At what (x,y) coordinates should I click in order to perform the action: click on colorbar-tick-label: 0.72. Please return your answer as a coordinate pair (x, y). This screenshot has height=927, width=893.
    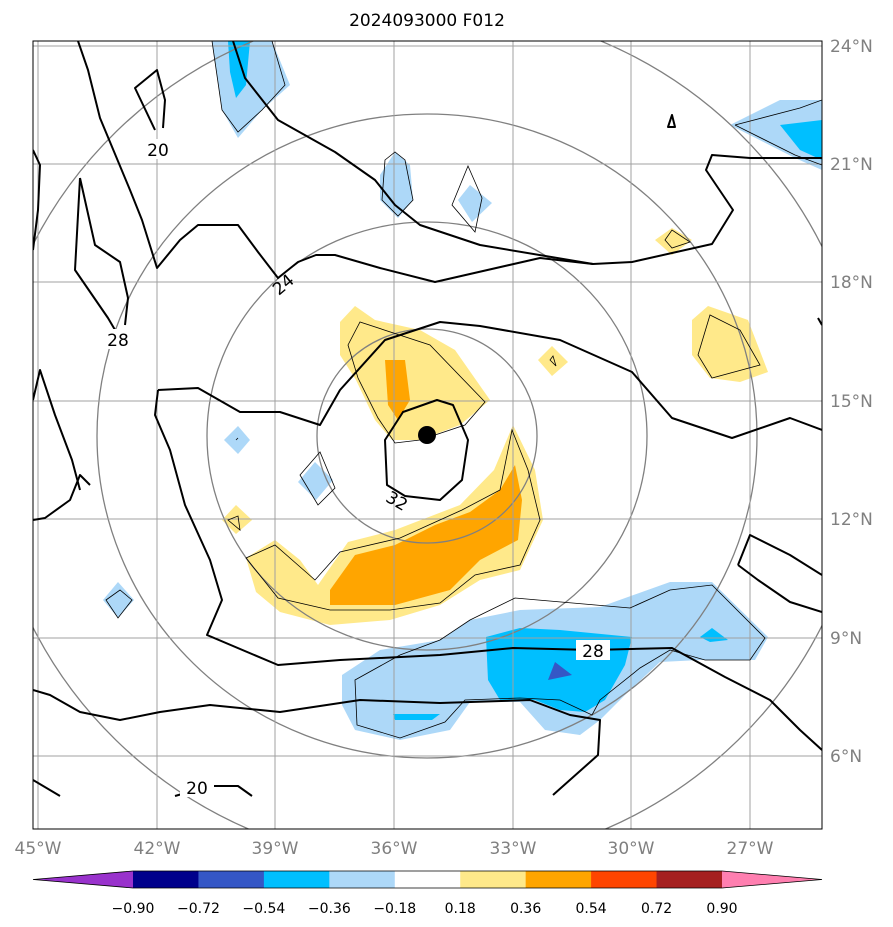
    Looking at the image, I should click on (656, 909).